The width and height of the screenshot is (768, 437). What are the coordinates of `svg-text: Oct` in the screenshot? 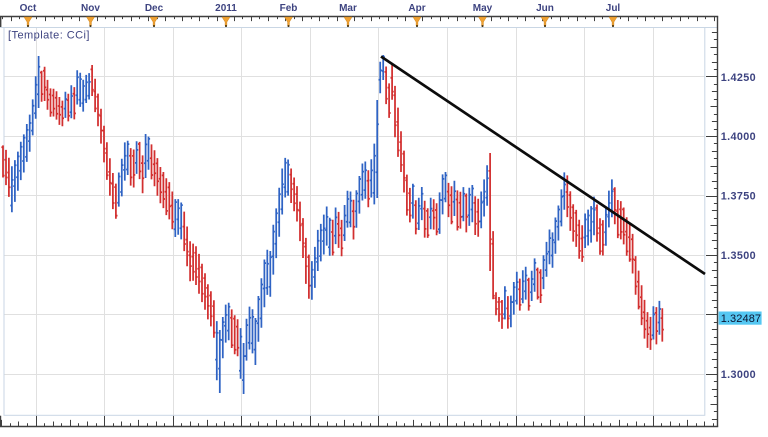 It's located at (28, 8).